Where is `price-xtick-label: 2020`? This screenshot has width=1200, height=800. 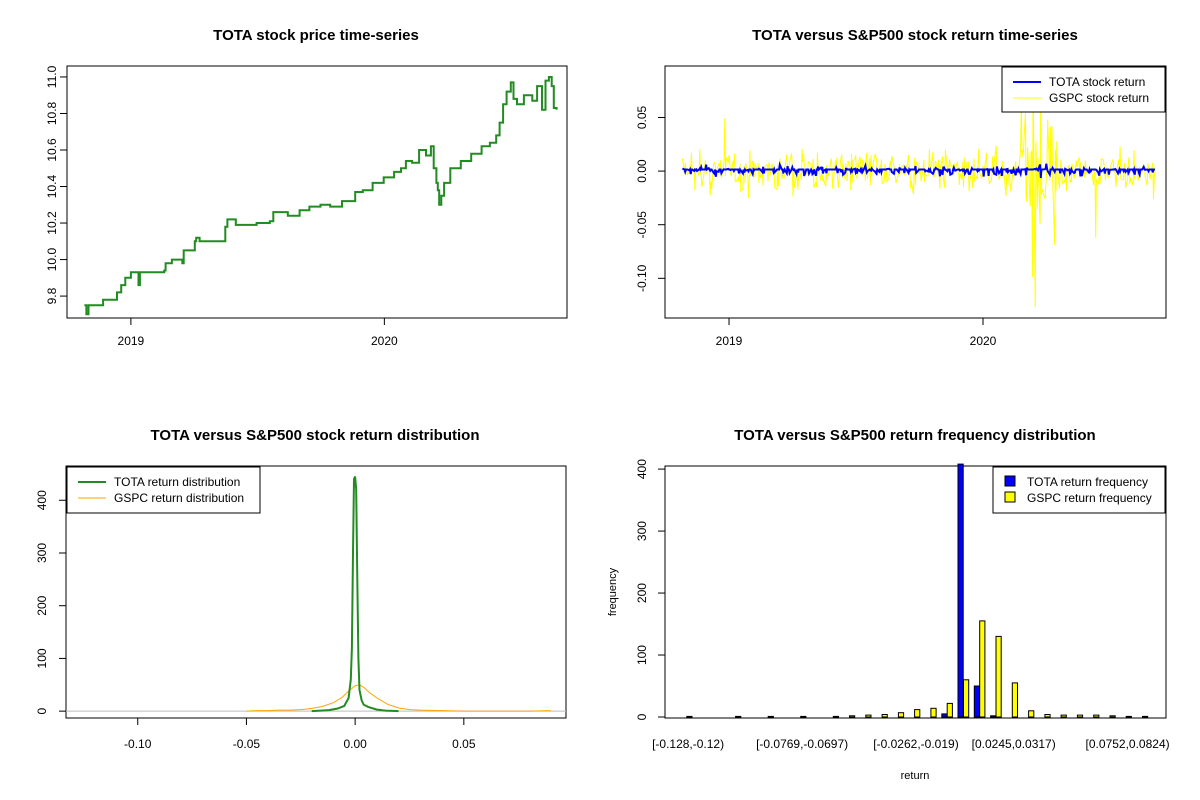 price-xtick-label: 2020 is located at coordinates (384, 341).